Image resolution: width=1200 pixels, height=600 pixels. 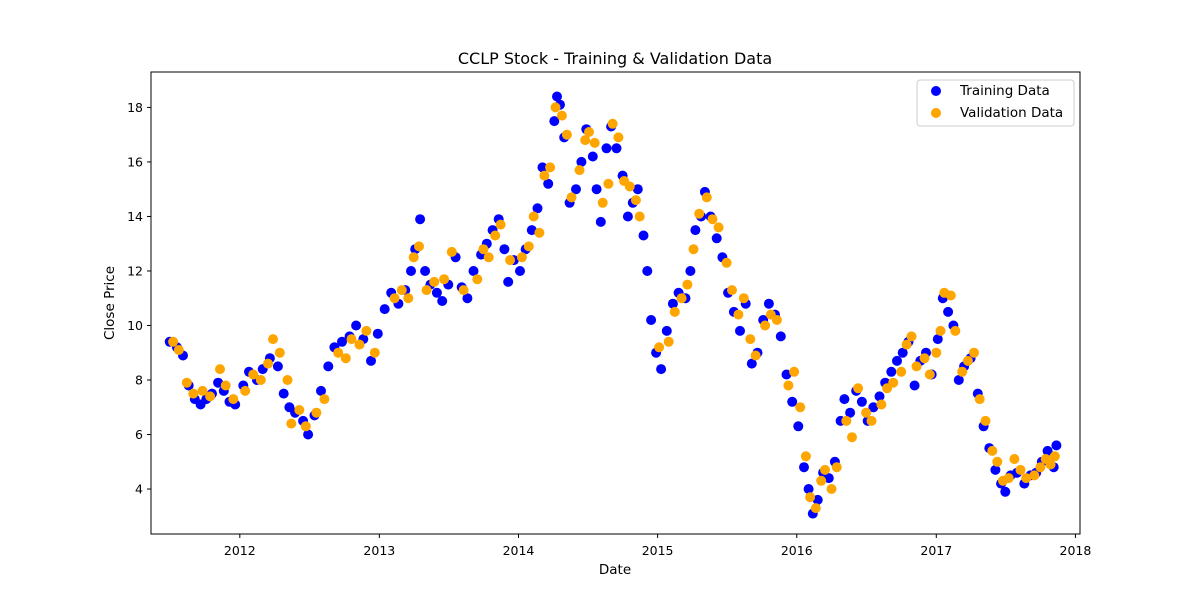 I want to click on y-tick-label: 16, so click(x=135, y=161).